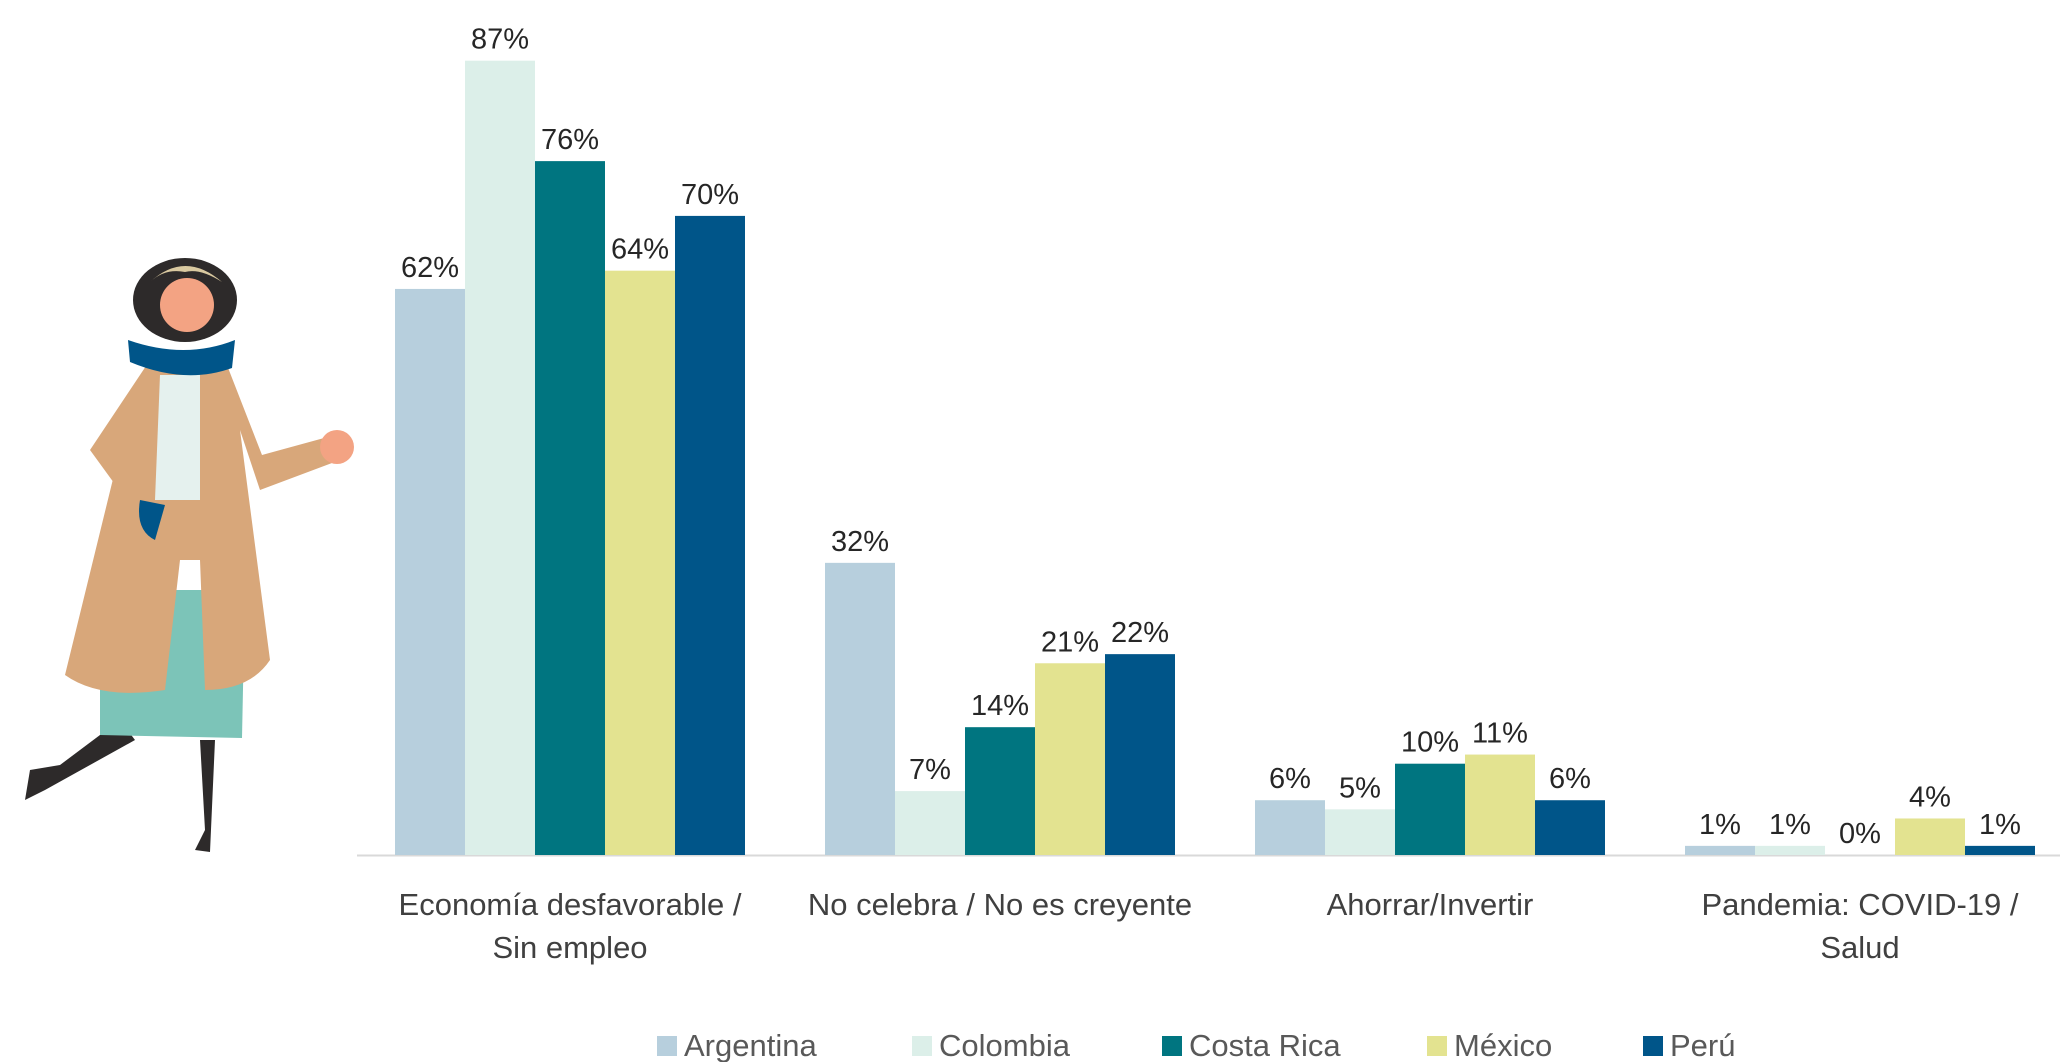 The image size is (2060, 1062). What do you see at coordinates (860, 542) in the screenshot?
I see `value-label: 32%` at bounding box center [860, 542].